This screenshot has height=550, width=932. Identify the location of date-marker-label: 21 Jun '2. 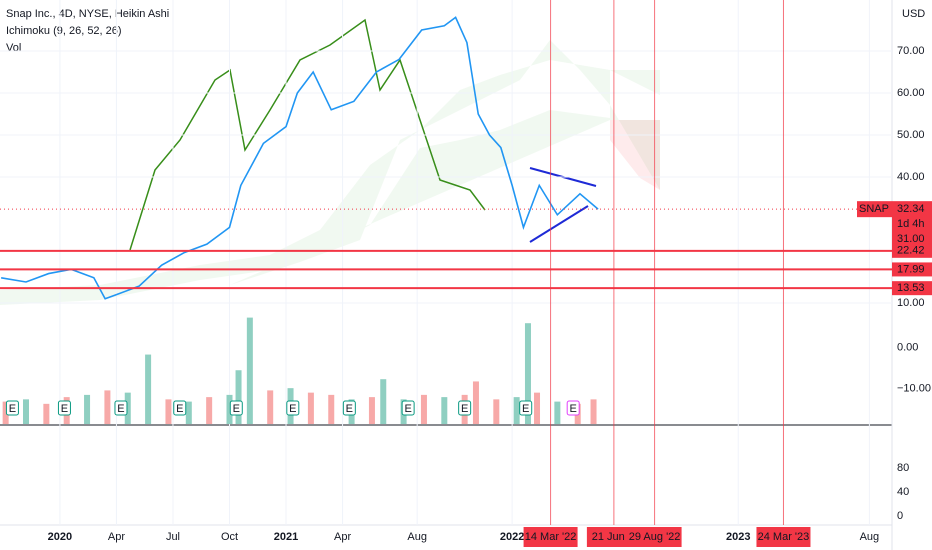
(614, 537).